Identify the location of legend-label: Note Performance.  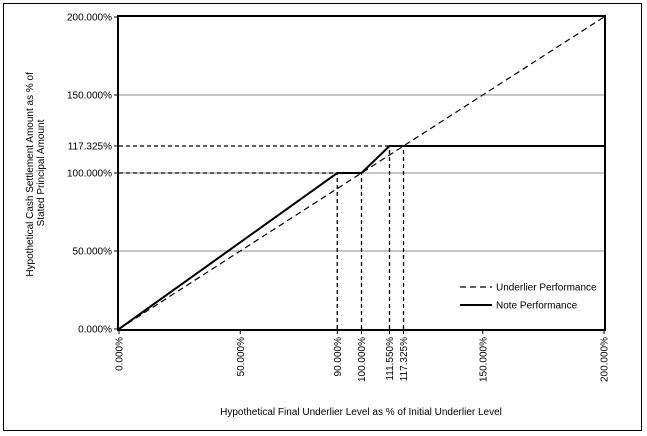
(537, 306).